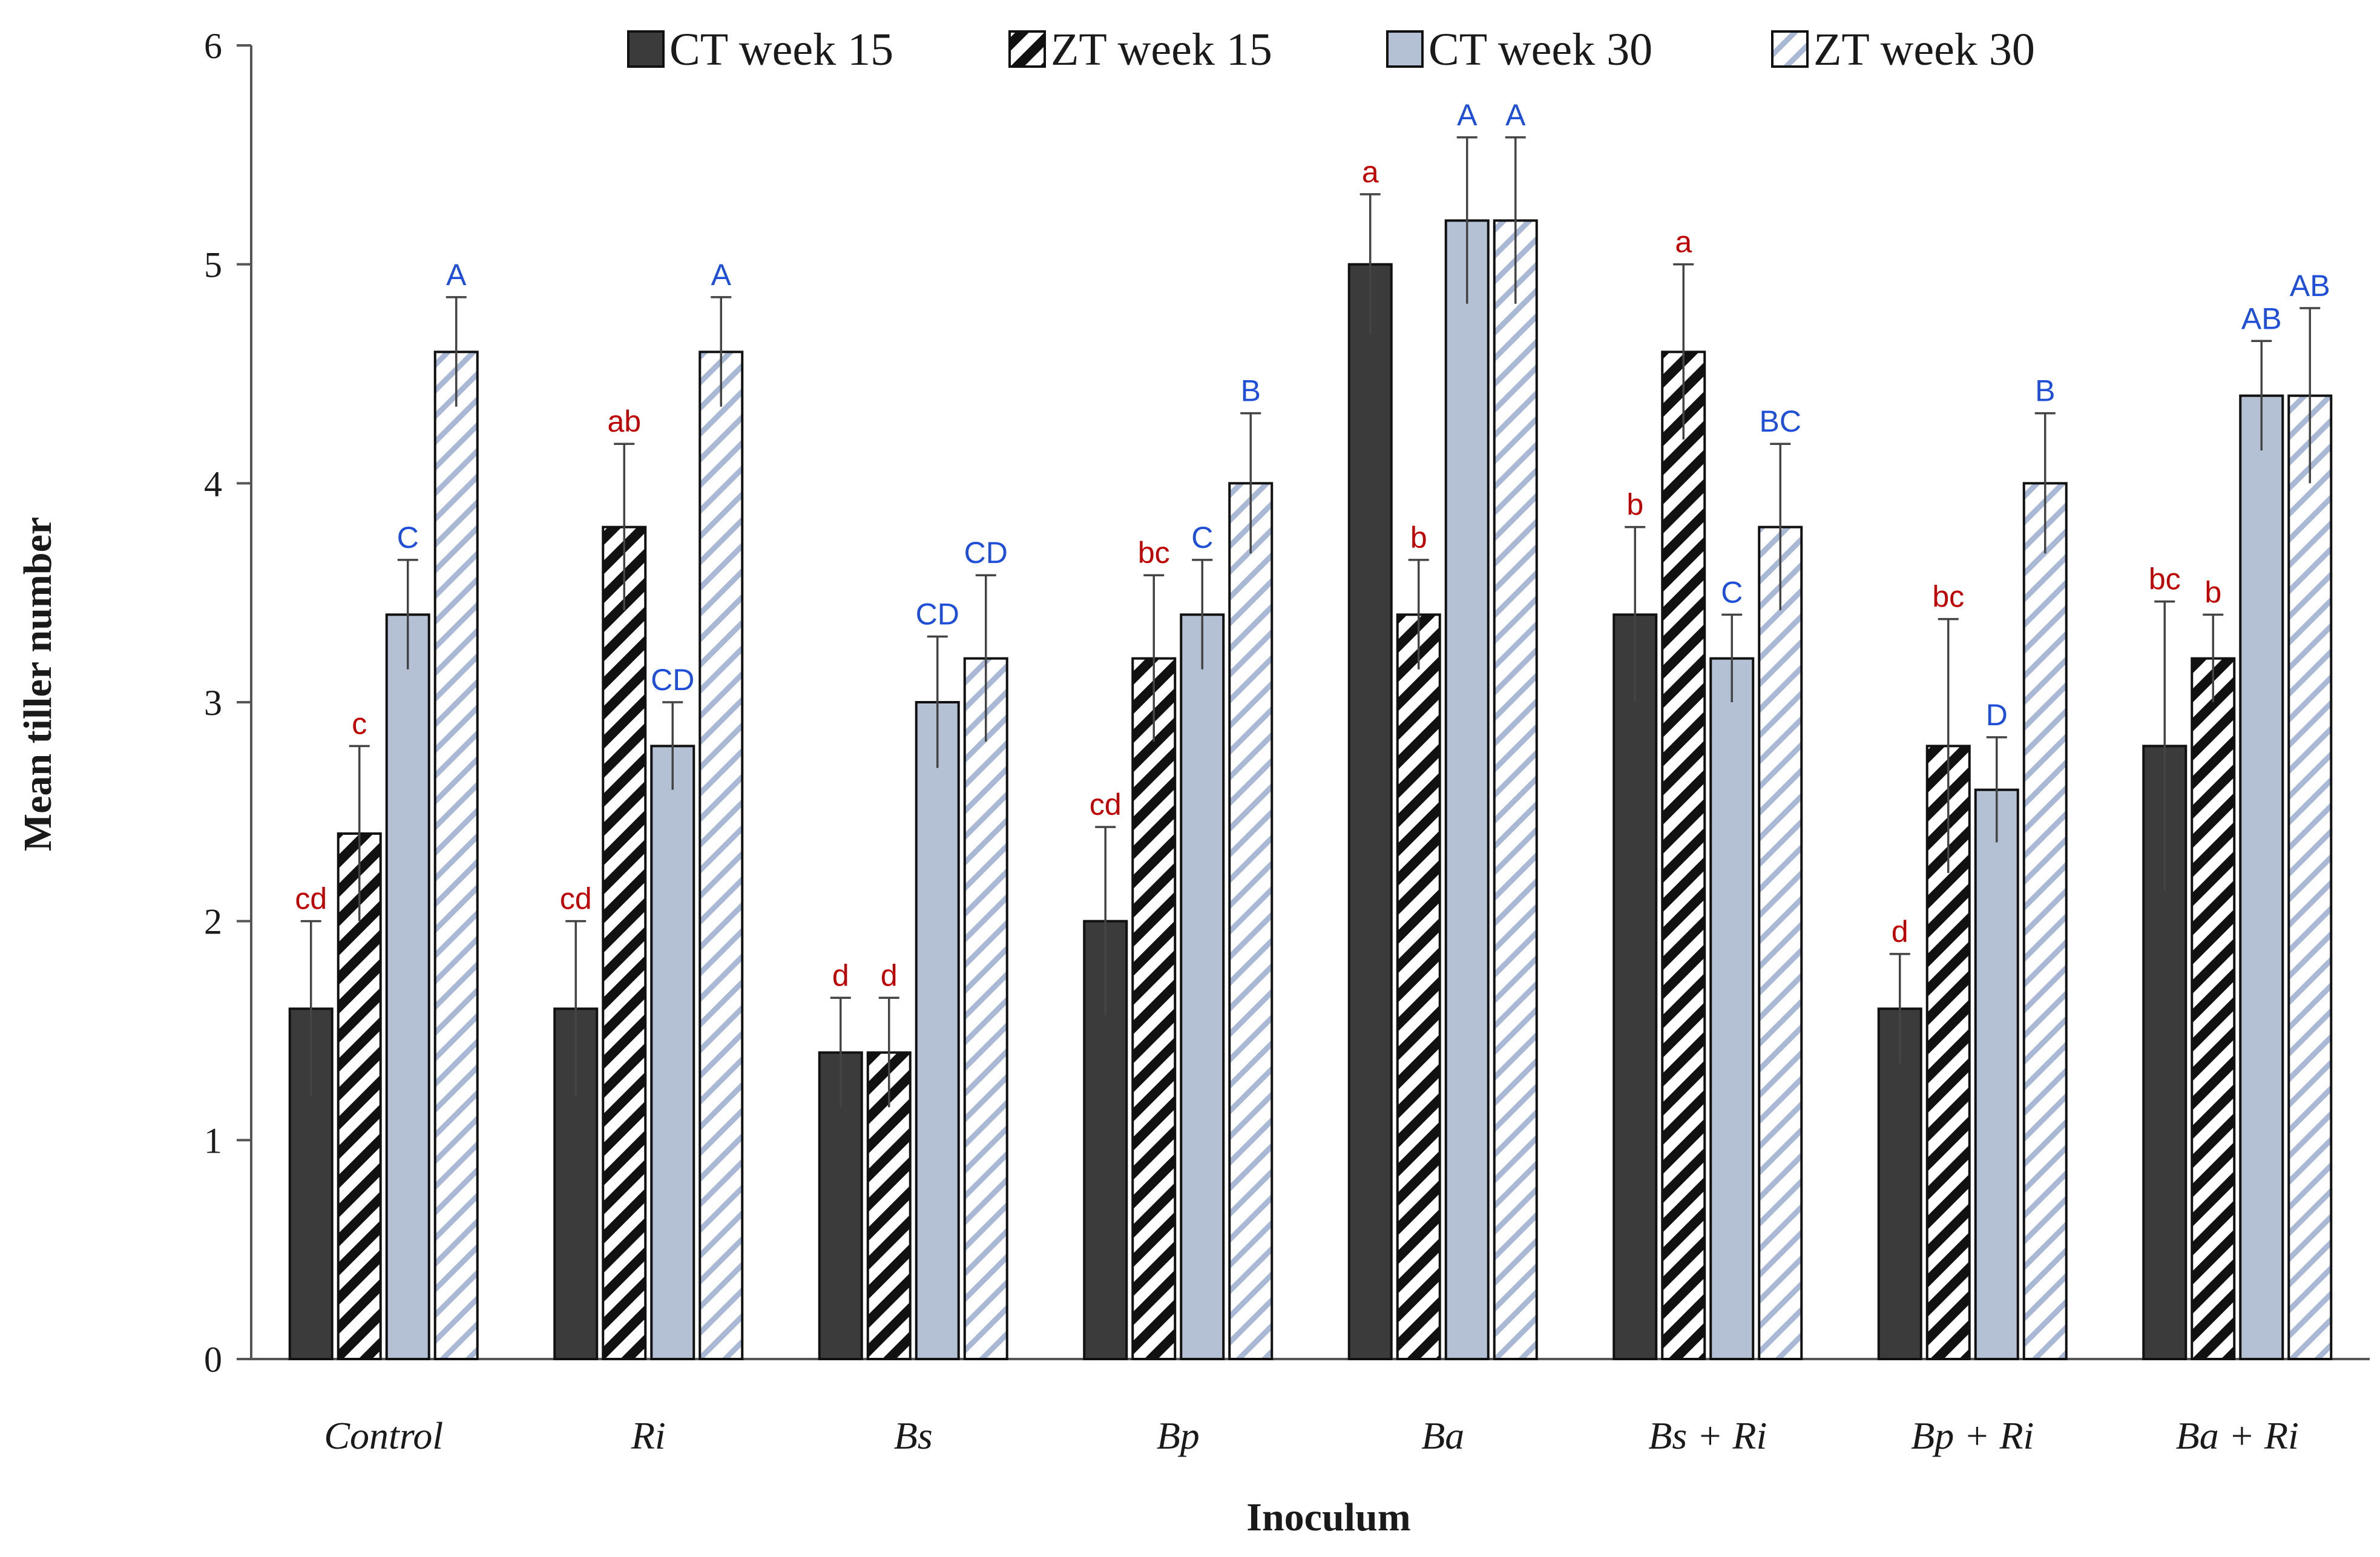 The image size is (2380, 1557). Describe the element at coordinates (913, 1435) in the screenshot. I see `x-category-label: Bs` at that location.